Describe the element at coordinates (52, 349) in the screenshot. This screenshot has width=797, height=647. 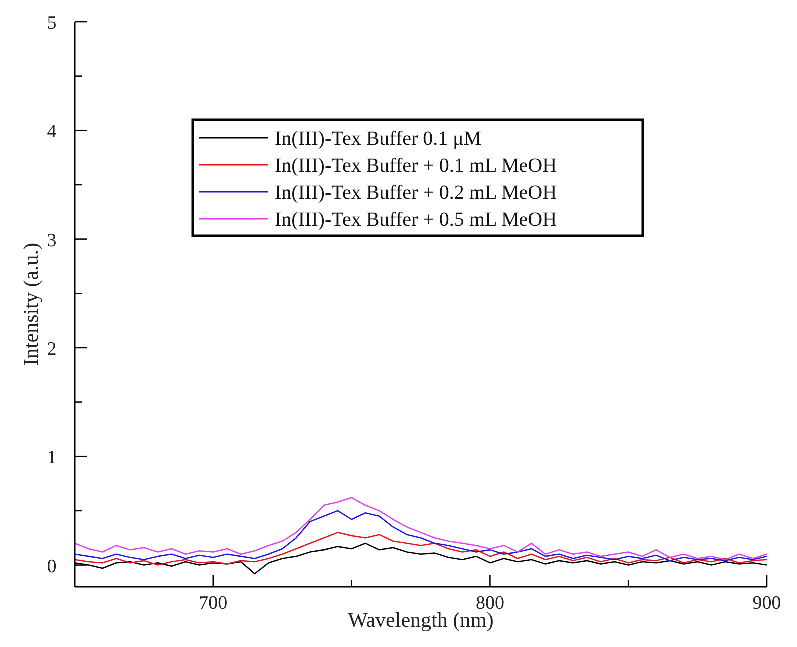
I see `y-tick-label: 2` at that location.